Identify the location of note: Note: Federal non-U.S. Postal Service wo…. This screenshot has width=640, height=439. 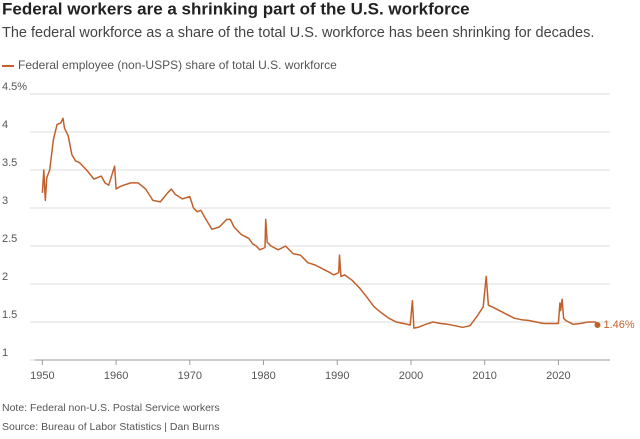
(111, 408).